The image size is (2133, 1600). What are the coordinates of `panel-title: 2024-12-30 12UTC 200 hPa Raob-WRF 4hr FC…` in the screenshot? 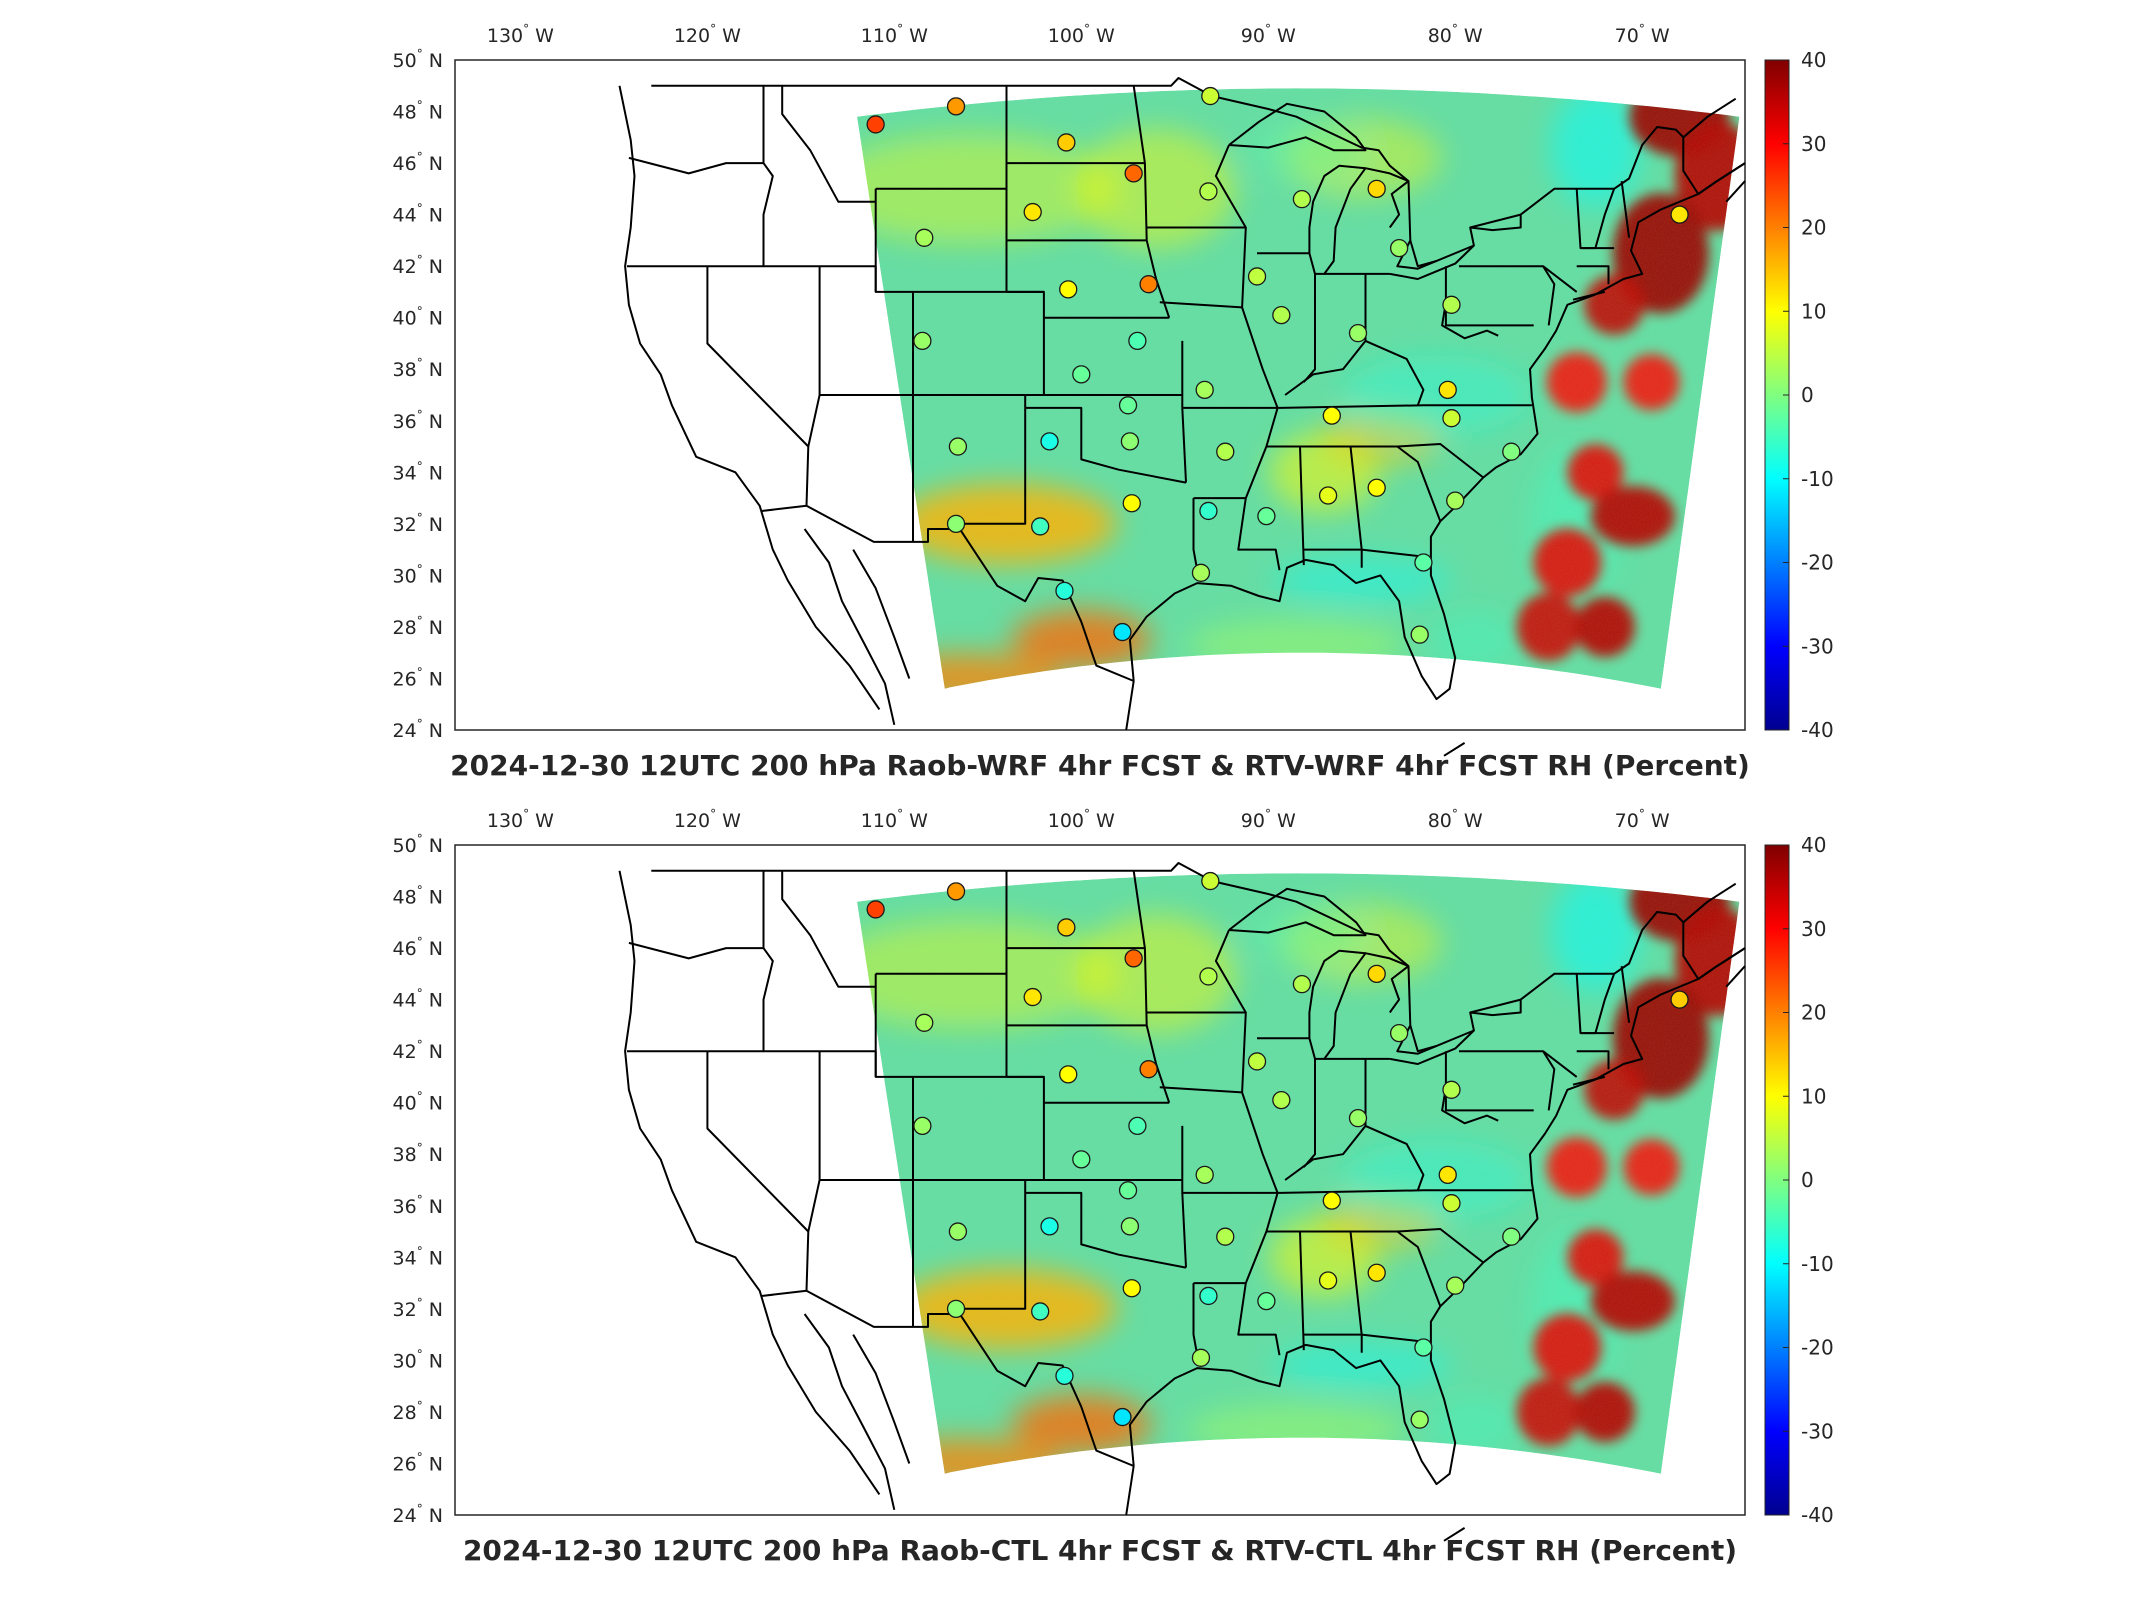 It's located at (1100, 765).